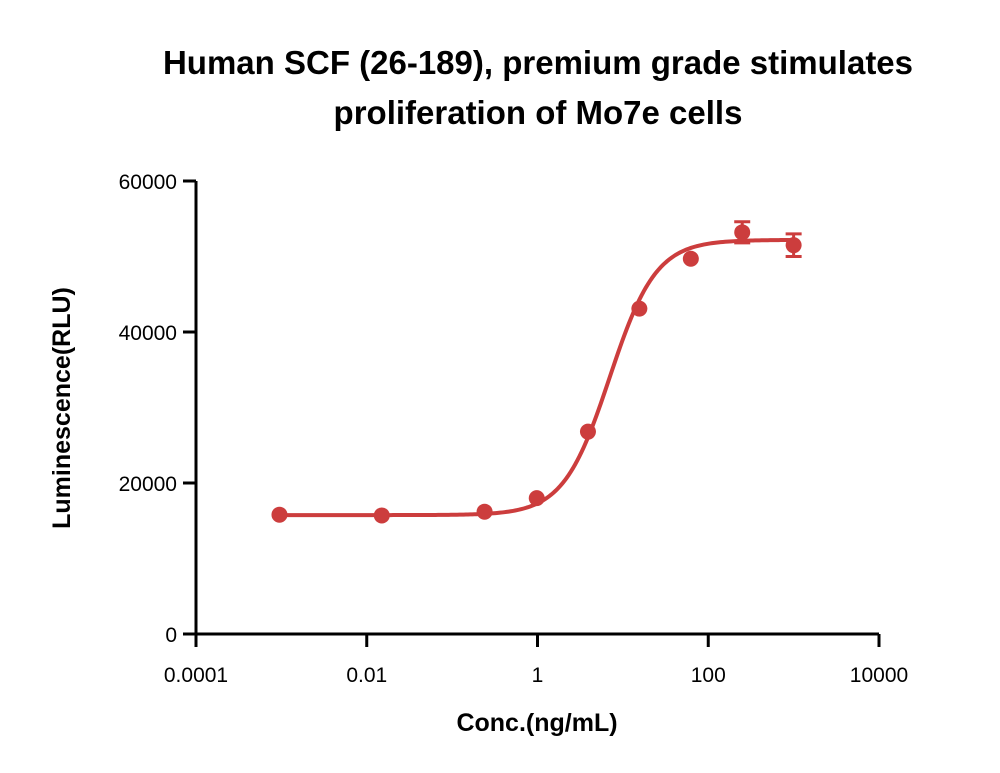 The width and height of the screenshot is (1000, 773). I want to click on y-axis-title: Luminescence(RLU), so click(62, 408).